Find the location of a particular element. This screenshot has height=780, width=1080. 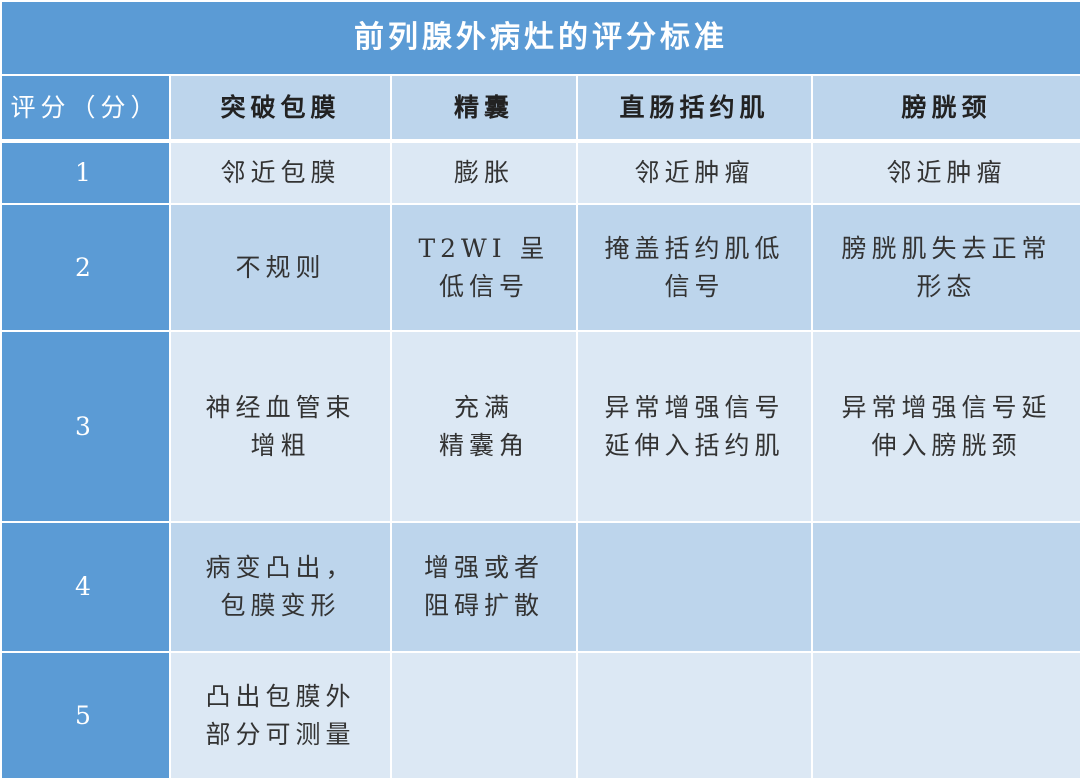

criteria-cell: 邻近包膜 is located at coordinates (280, 173).